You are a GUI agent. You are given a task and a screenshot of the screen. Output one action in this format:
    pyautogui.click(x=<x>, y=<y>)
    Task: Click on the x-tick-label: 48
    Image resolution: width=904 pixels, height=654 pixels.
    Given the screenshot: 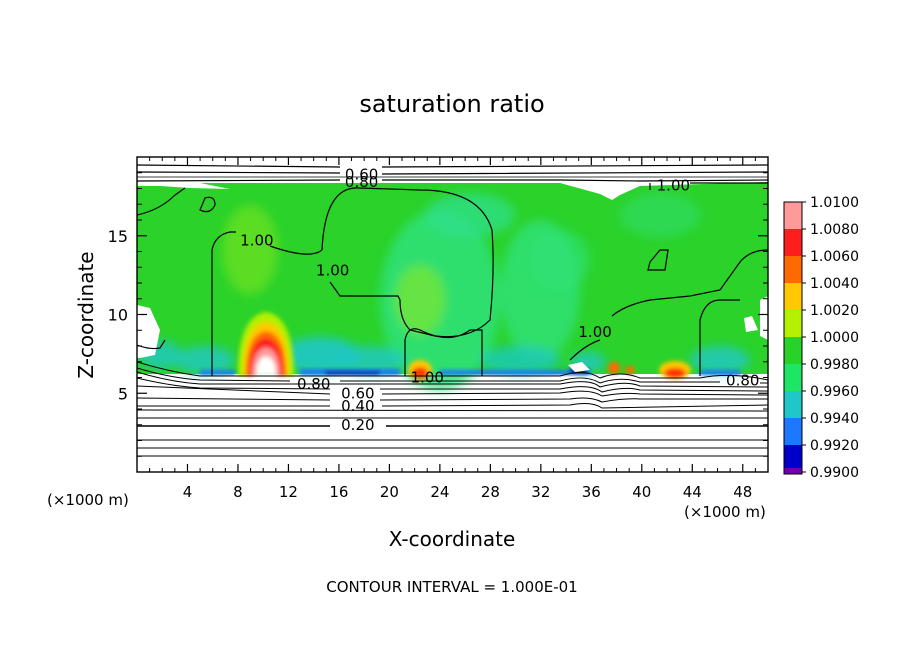 What is the action you would take?
    pyautogui.click(x=742, y=492)
    